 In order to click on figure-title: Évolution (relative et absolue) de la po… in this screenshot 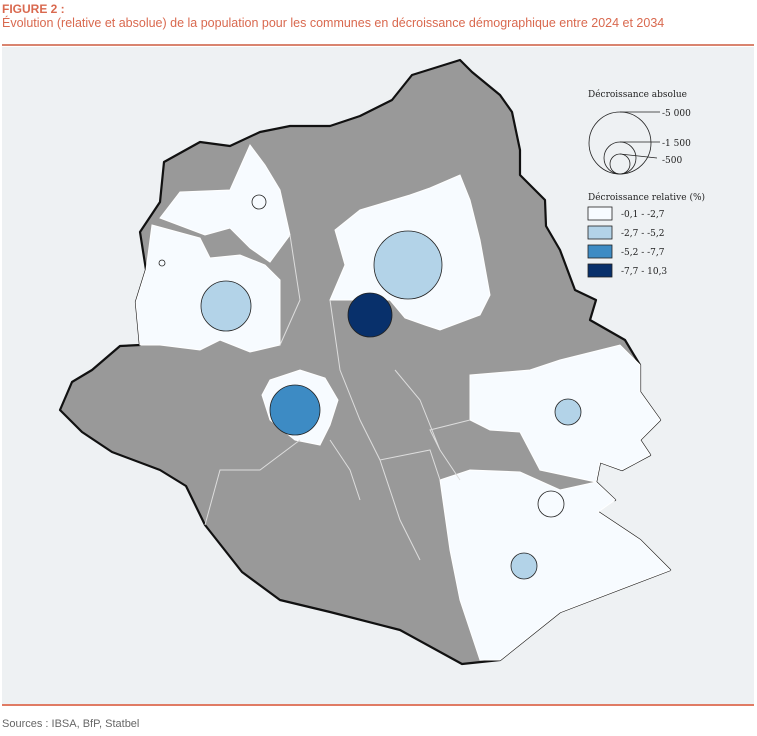, I will do `click(333, 23)`.